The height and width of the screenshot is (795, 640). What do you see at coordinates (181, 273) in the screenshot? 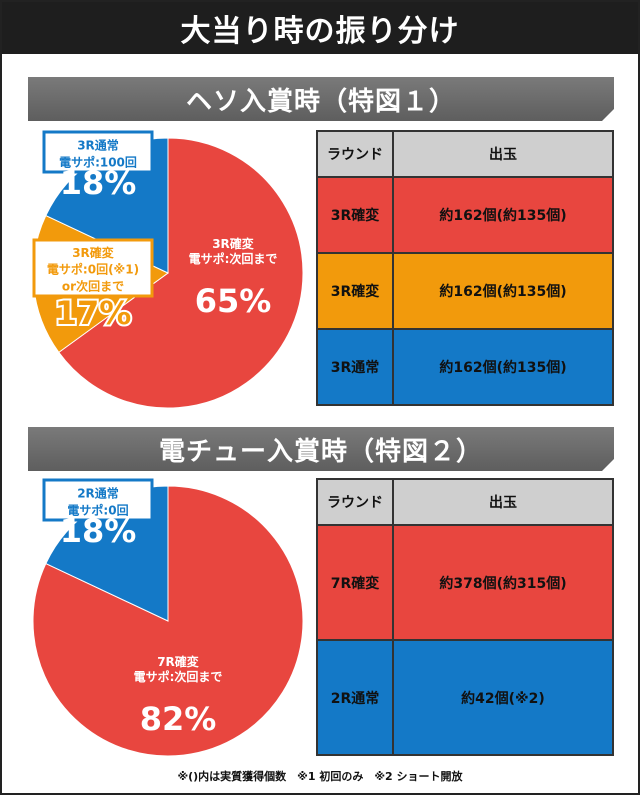
I see `pie-slice` at bounding box center [181, 273].